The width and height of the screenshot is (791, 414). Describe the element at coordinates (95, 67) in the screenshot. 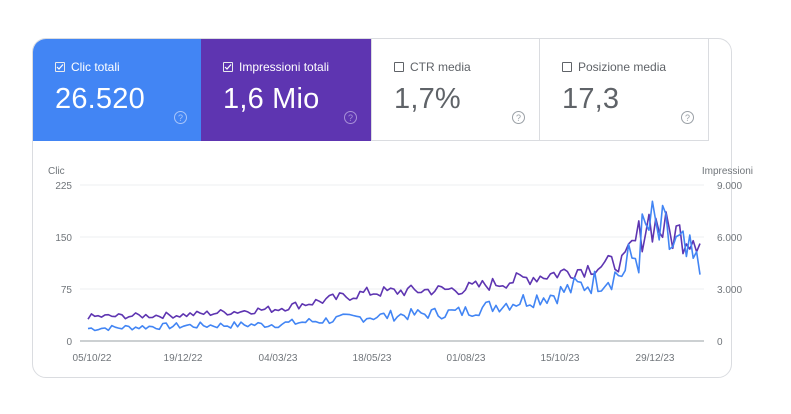

I see `metric-label-text: Clic totali` at that location.